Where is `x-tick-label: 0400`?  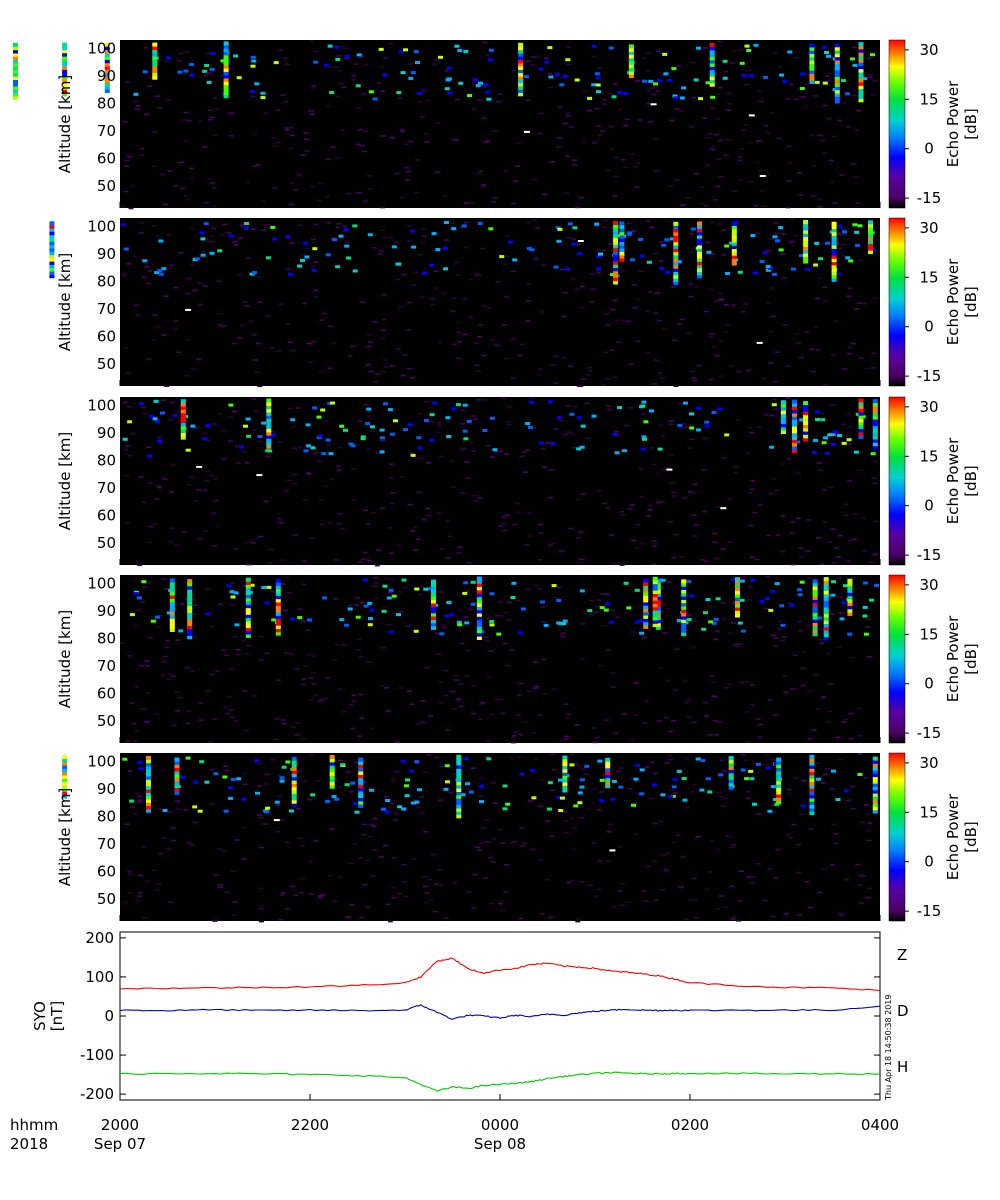 x-tick-label: 0400 is located at coordinates (880, 1125).